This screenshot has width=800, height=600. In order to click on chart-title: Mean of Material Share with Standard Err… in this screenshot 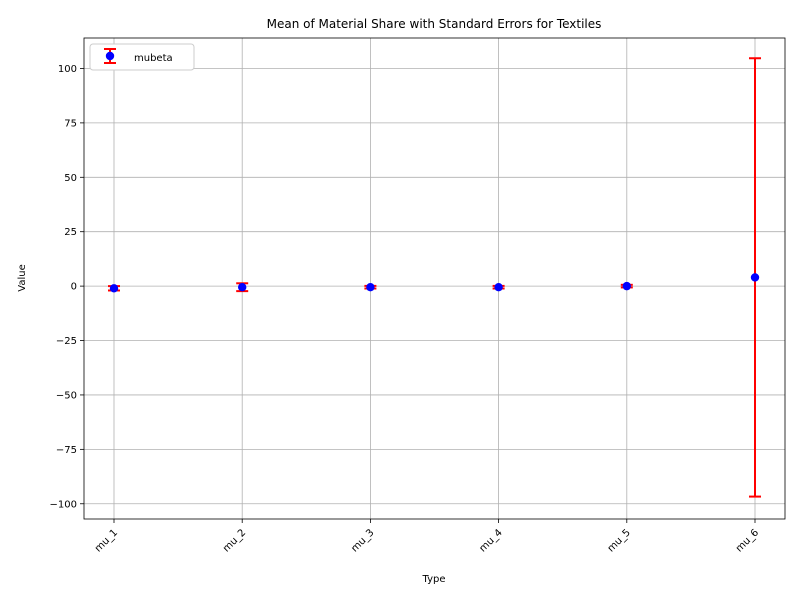, I will do `click(434, 24)`.